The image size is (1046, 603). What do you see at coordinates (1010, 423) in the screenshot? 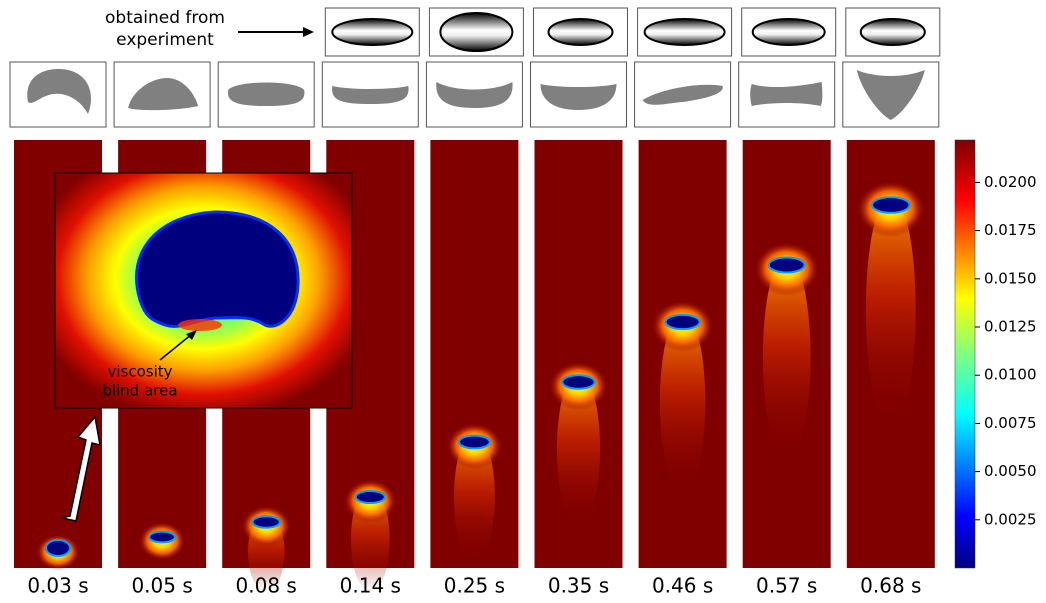
I see `colorbar-tick-label: 0.0075` at bounding box center [1010, 423].